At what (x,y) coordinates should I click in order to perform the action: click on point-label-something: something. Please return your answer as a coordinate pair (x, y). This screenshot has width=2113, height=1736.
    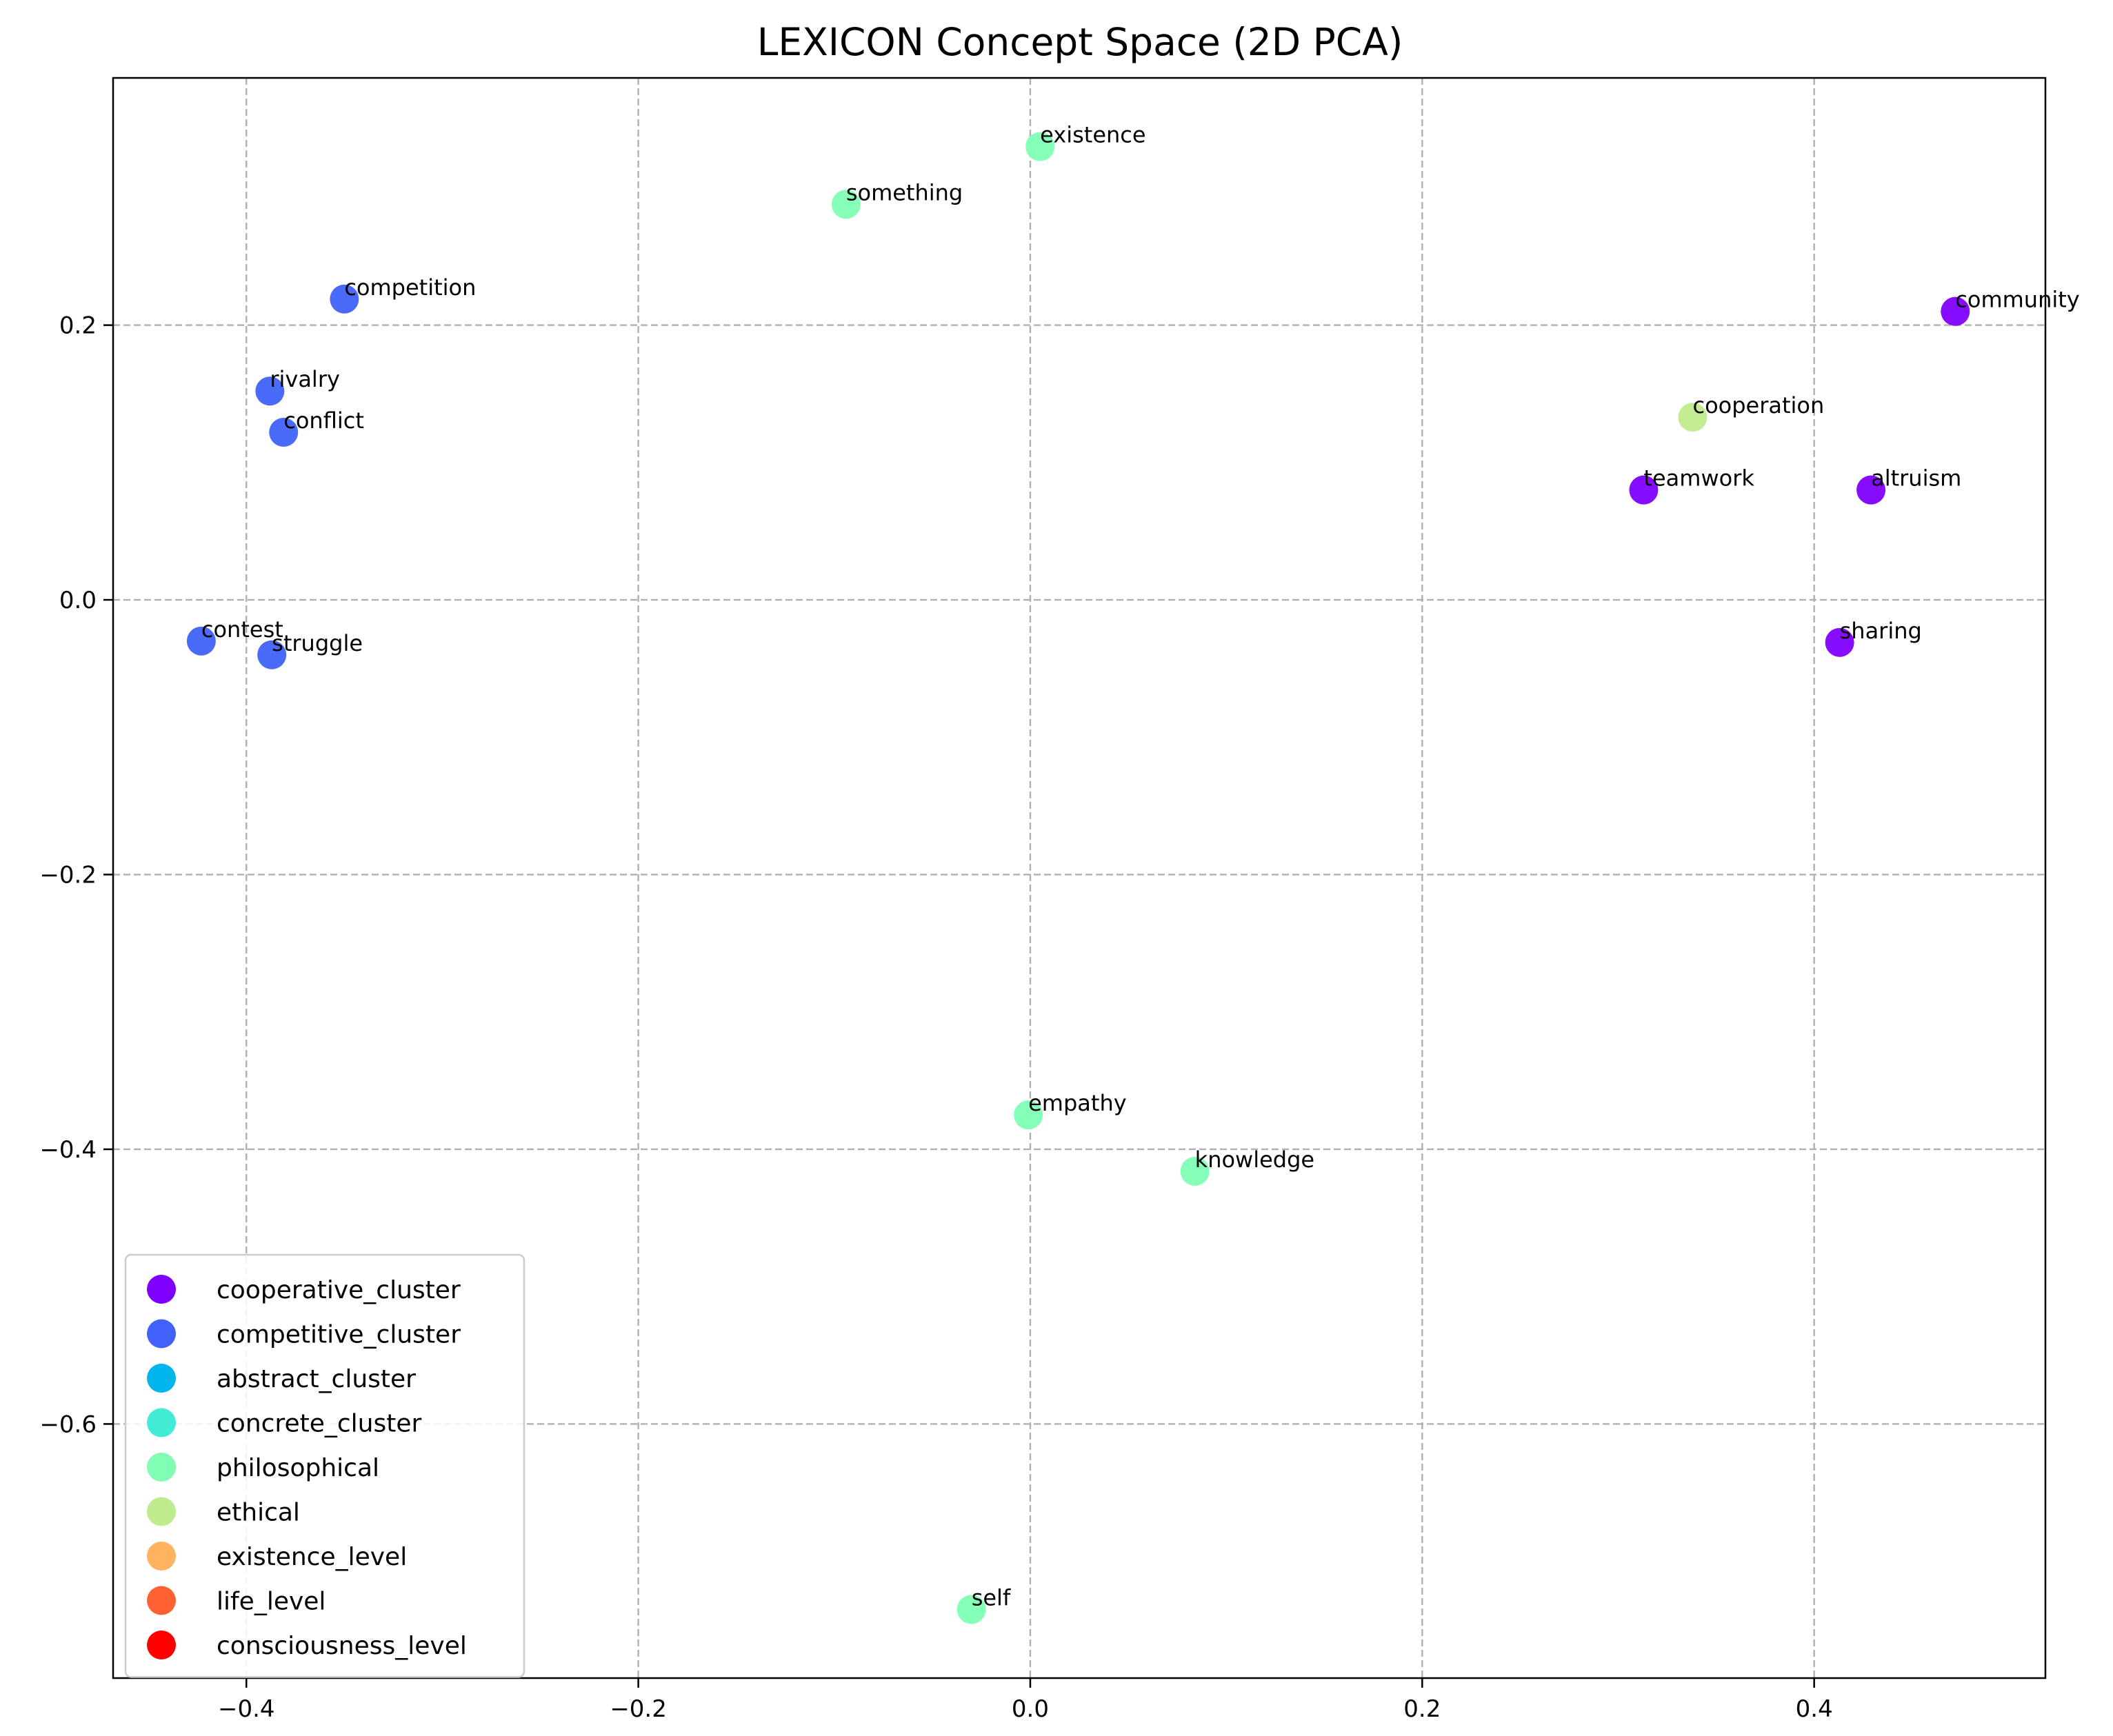
    Looking at the image, I should click on (904, 192).